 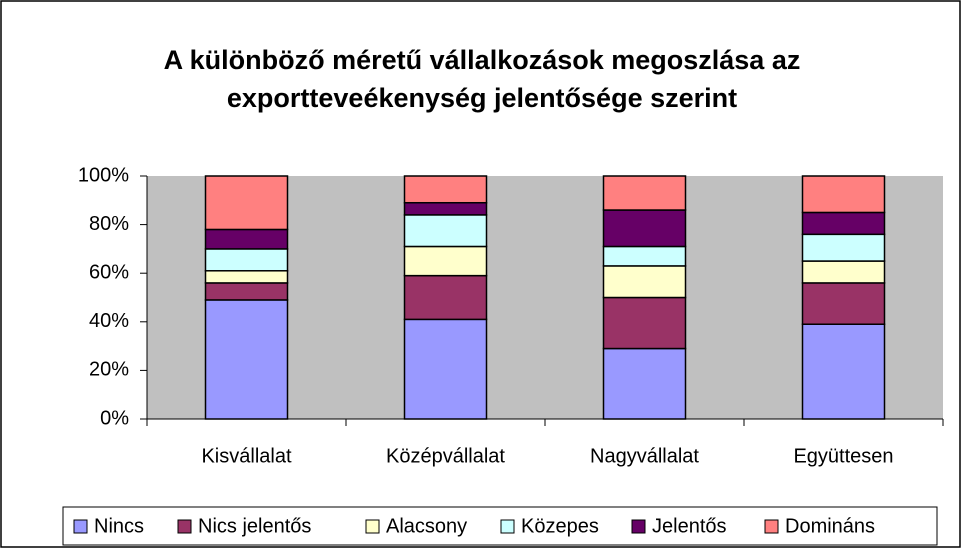 What do you see at coordinates (109, 321) in the screenshot?
I see `y-tick-label: 40%` at bounding box center [109, 321].